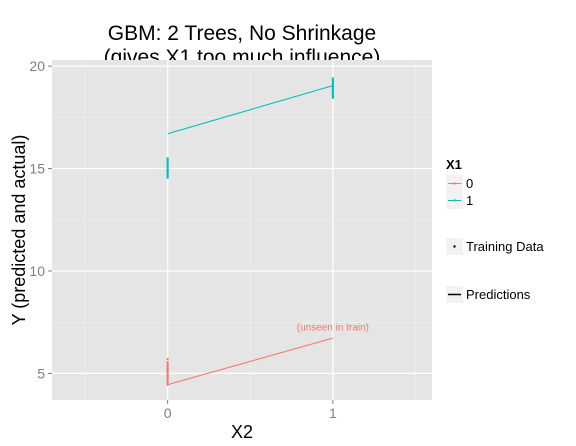 This screenshot has height=446, width=576. What do you see at coordinates (40, 219) in the screenshot?
I see `y-axis-ticks: 5 10 15 20` at bounding box center [40, 219].